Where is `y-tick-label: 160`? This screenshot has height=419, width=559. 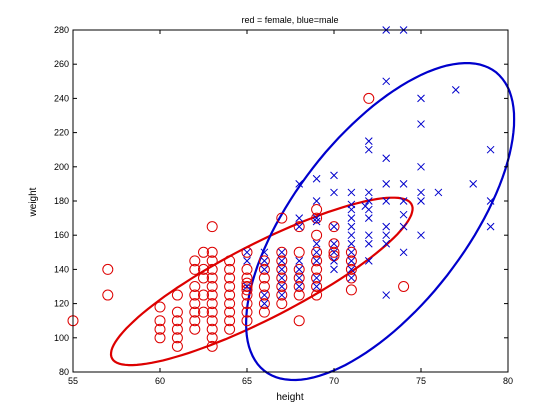 y-tick-label: 160 is located at coordinates (61, 235).